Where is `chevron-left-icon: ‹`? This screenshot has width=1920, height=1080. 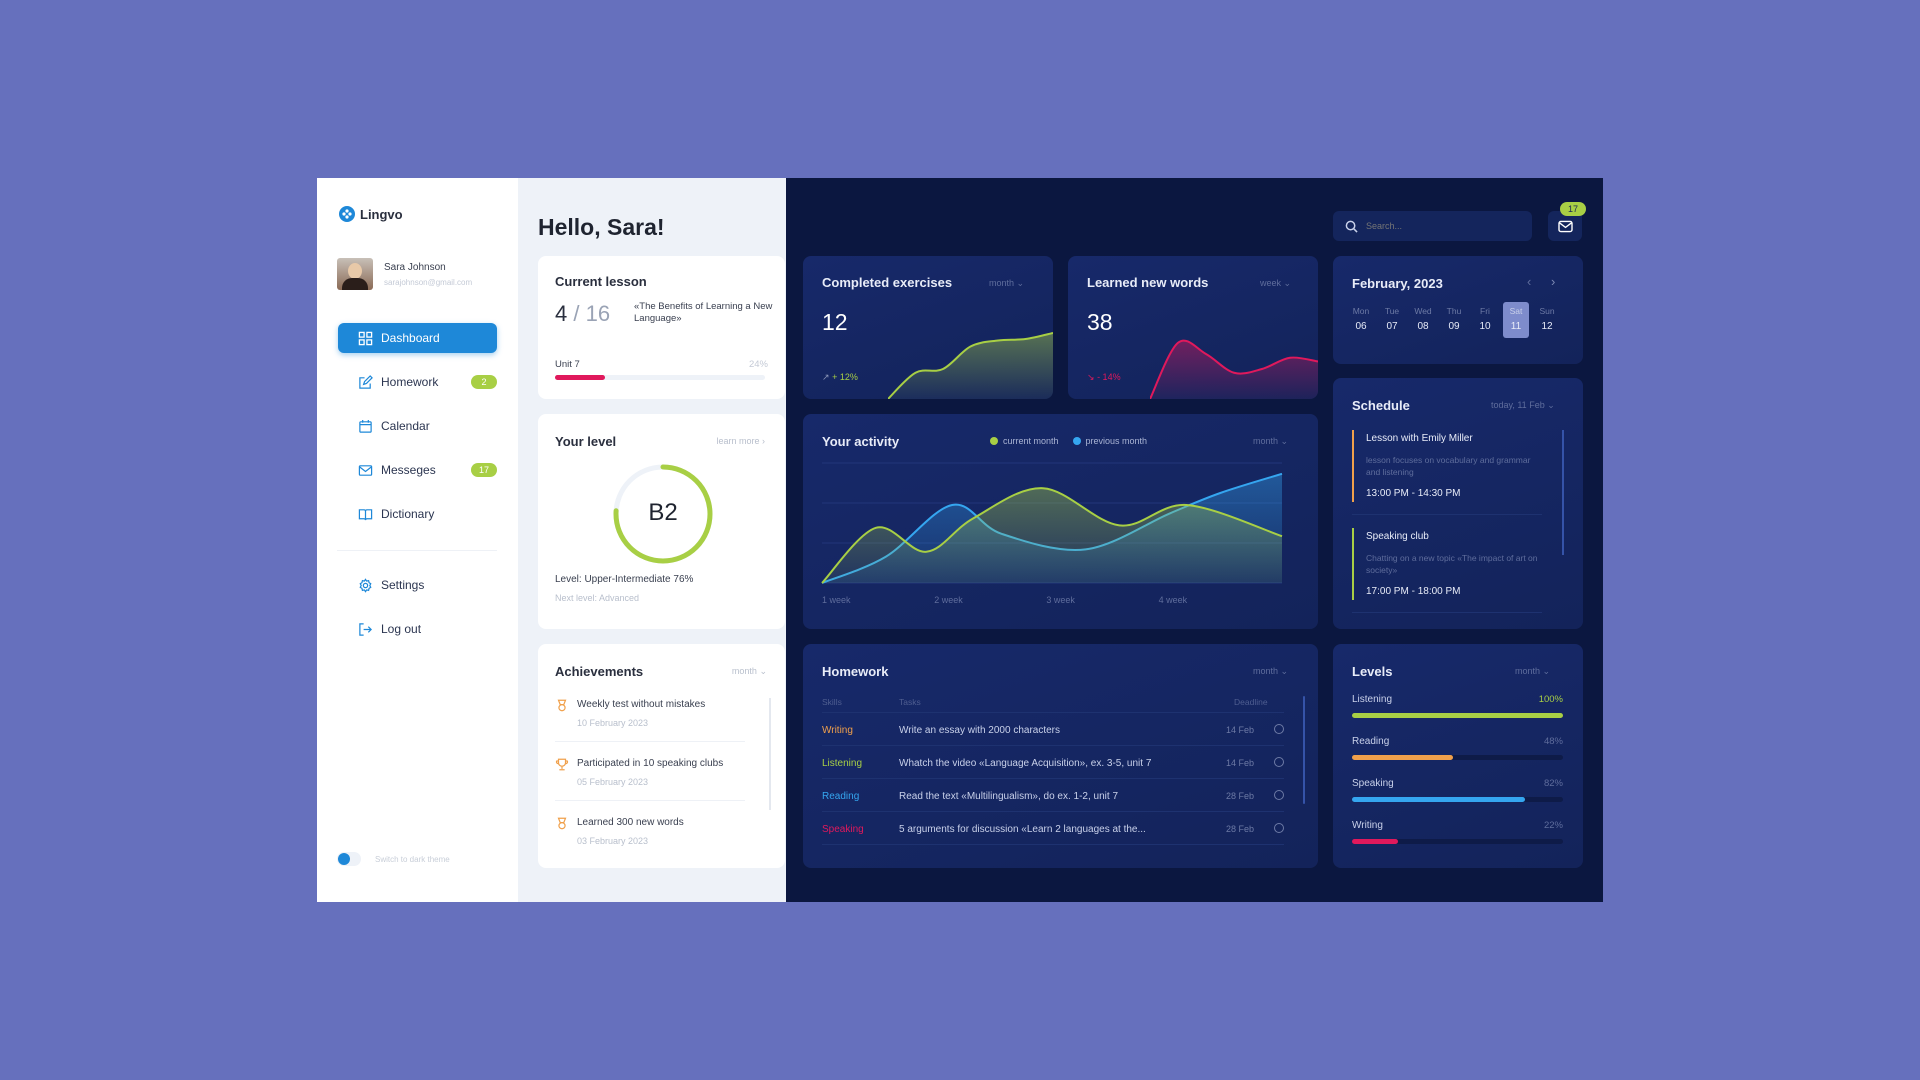
chevron-left-icon: ‹ is located at coordinates (1529, 281).